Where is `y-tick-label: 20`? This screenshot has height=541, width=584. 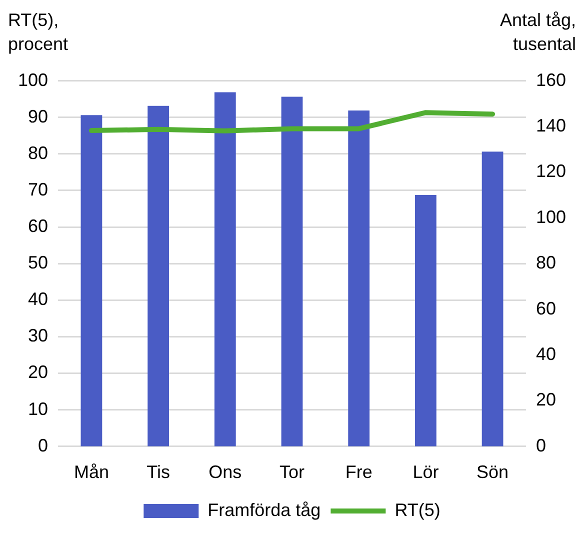
y-tick-label: 20 is located at coordinates (38, 372).